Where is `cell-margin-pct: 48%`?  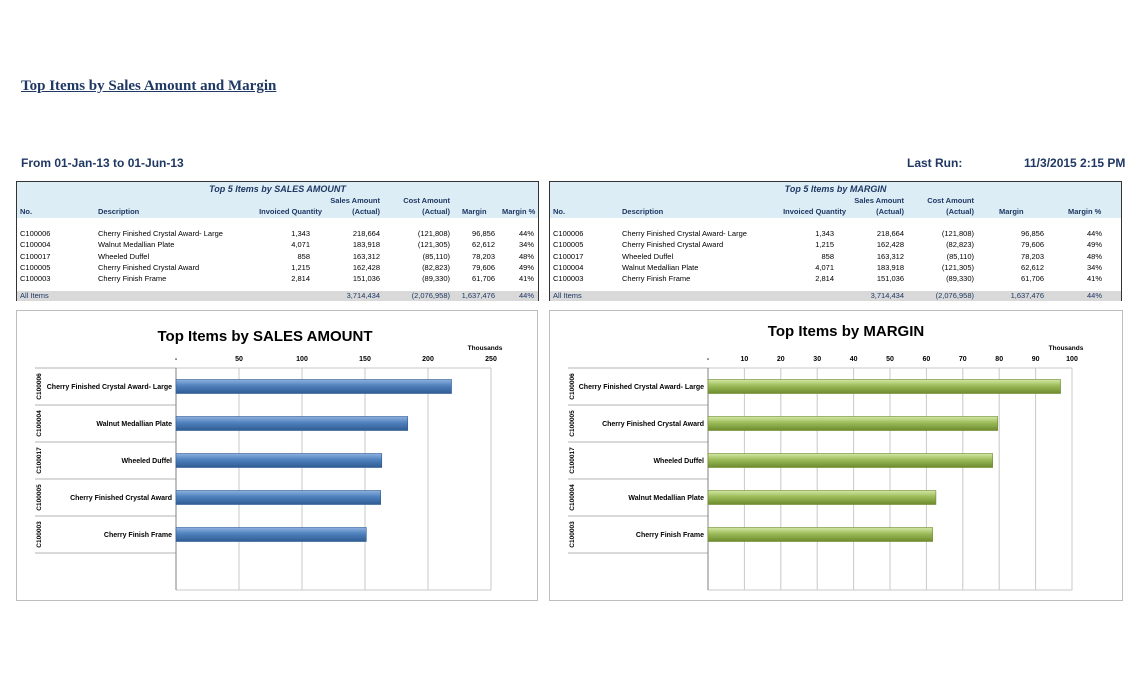 cell-margin-pct: 48% is located at coordinates (1094, 256).